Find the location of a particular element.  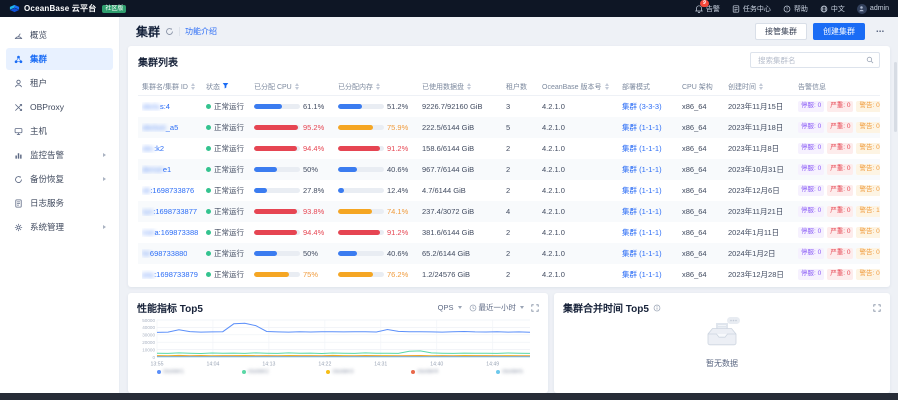

sidebar-item-log-service: 日志服务 is located at coordinates (59, 203).